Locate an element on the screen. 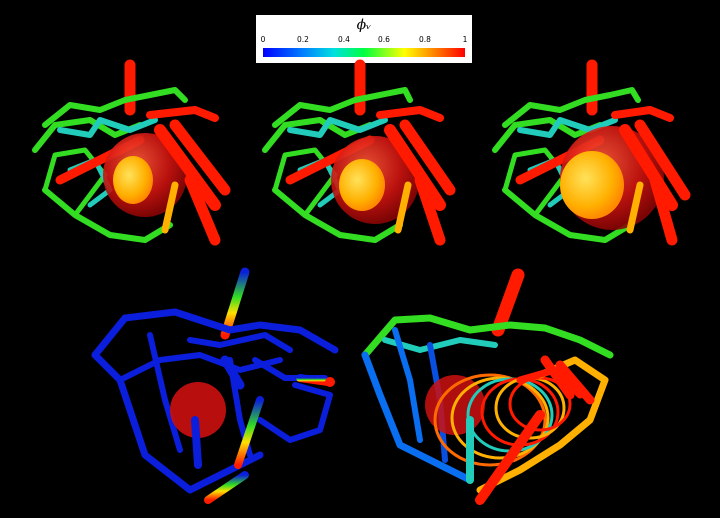 The image size is (720, 518). colorbar-tick: 0.8 is located at coordinates (425, 39).